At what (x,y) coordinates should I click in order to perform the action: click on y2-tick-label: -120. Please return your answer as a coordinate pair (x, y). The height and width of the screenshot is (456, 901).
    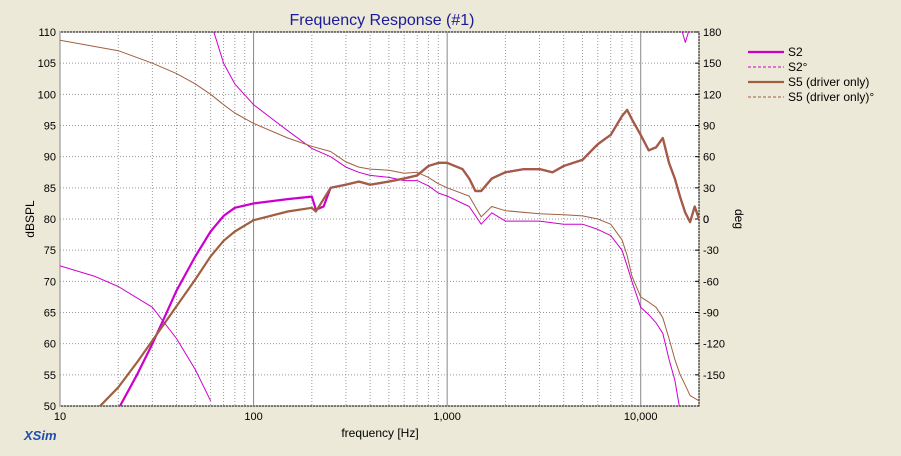
    Looking at the image, I should click on (714, 345).